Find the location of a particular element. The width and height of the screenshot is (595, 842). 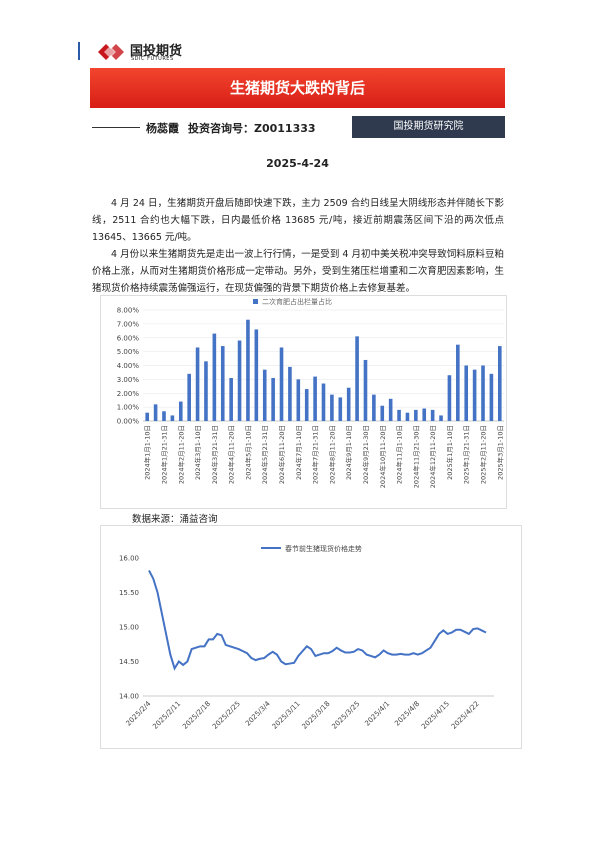

y-tick-label: 4.00% is located at coordinates (128, 366).